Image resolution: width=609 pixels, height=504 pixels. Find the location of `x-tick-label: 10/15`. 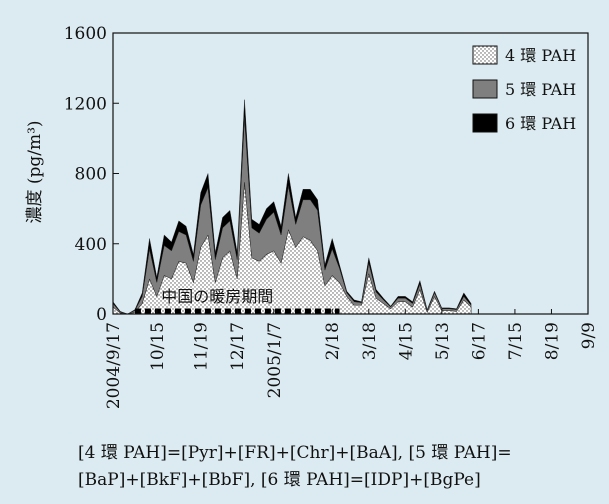

x-tick-label: 10/15 is located at coordinates (158, 346).